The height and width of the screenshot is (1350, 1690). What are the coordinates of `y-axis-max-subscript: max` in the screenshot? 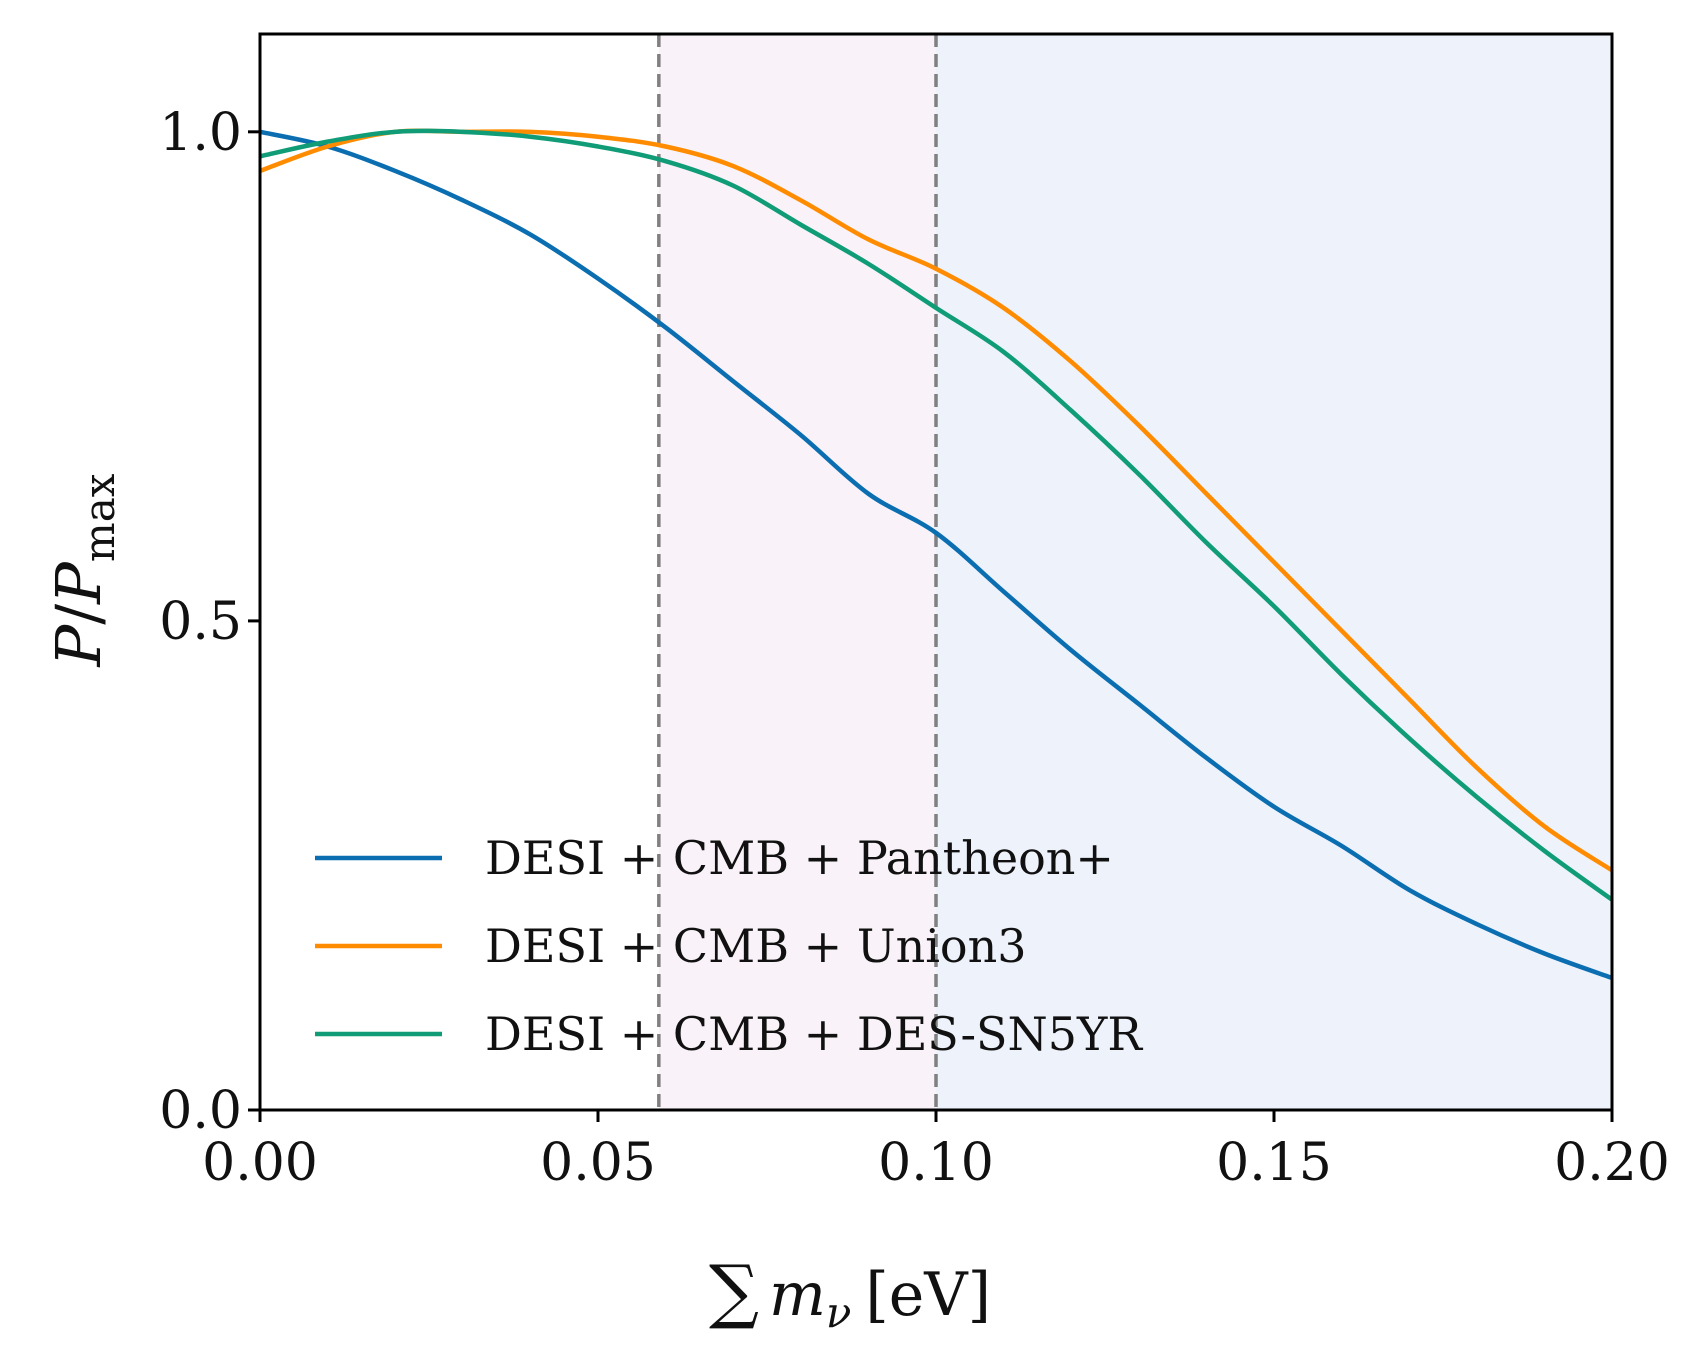 It's located at (99, 517).